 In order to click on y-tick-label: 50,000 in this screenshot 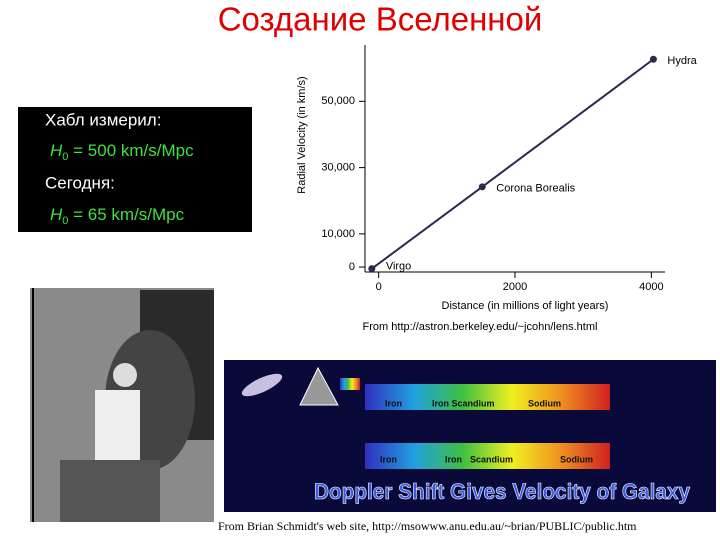, I will do `click(338, 101)`.